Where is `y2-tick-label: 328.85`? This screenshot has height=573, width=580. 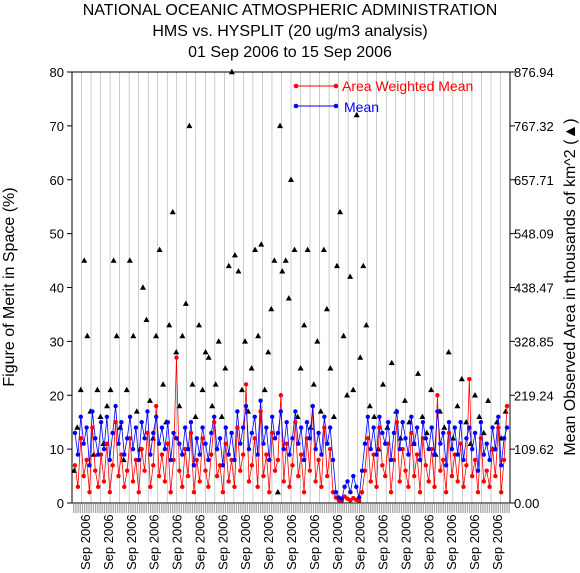
y2-tick-label: 328.85 is located at coordinates (534, 341).